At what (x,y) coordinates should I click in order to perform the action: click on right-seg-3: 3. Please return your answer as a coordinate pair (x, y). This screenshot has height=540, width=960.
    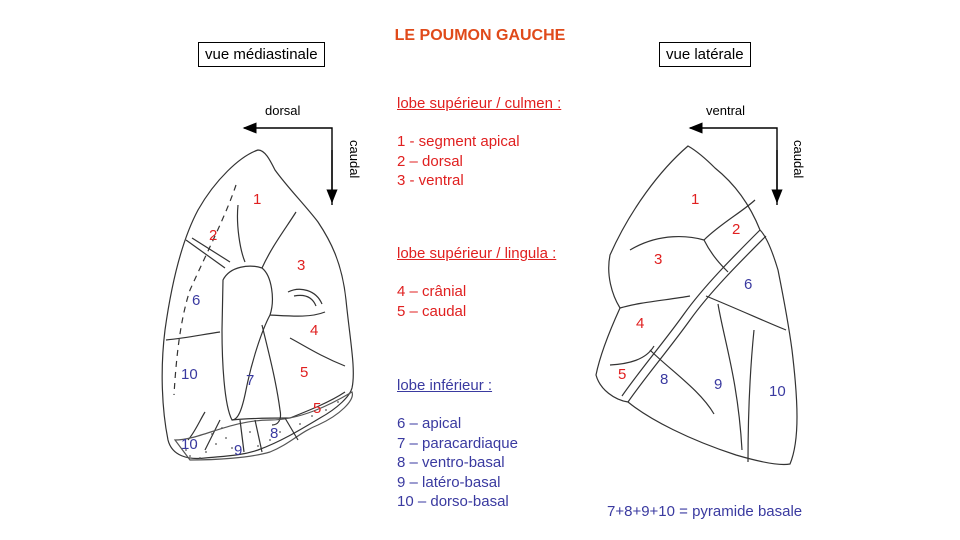
    Looking at the image, I should click on (658, 259).